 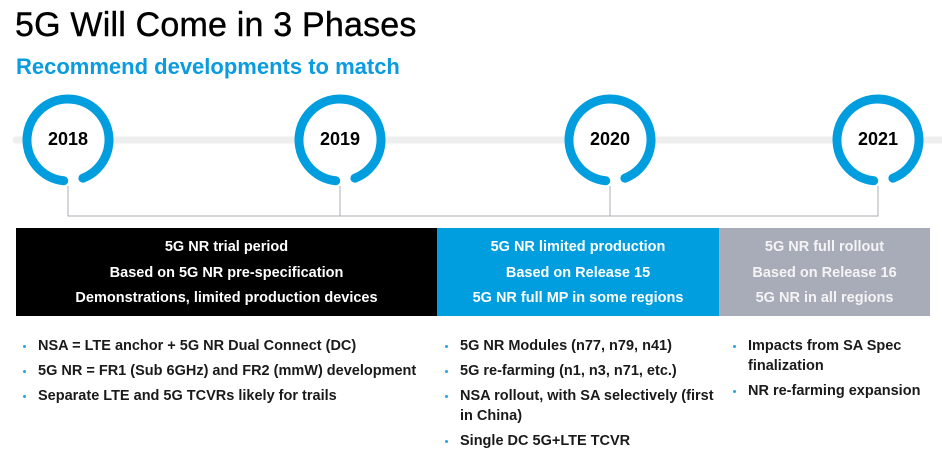 I want to click on list-item: 5G NR Modules (n77, n79, n41), so click(x=587, y=346).